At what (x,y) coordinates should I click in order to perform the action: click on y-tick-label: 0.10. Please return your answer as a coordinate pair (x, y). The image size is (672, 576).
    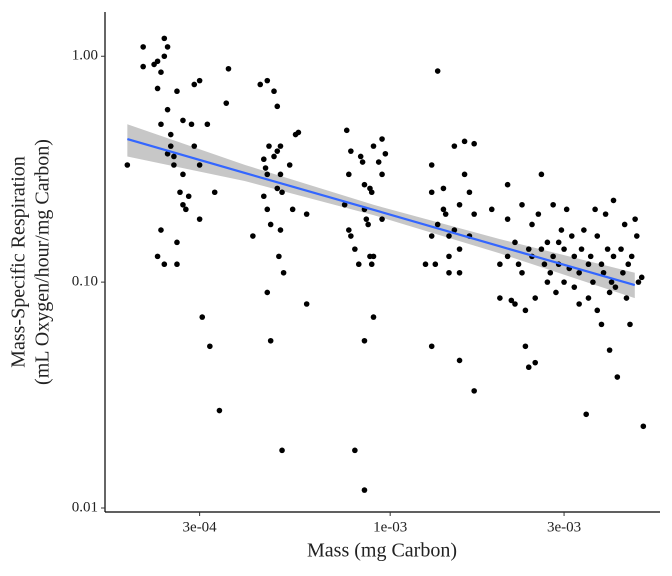
    Looking at the image, I should click on (85, 282).